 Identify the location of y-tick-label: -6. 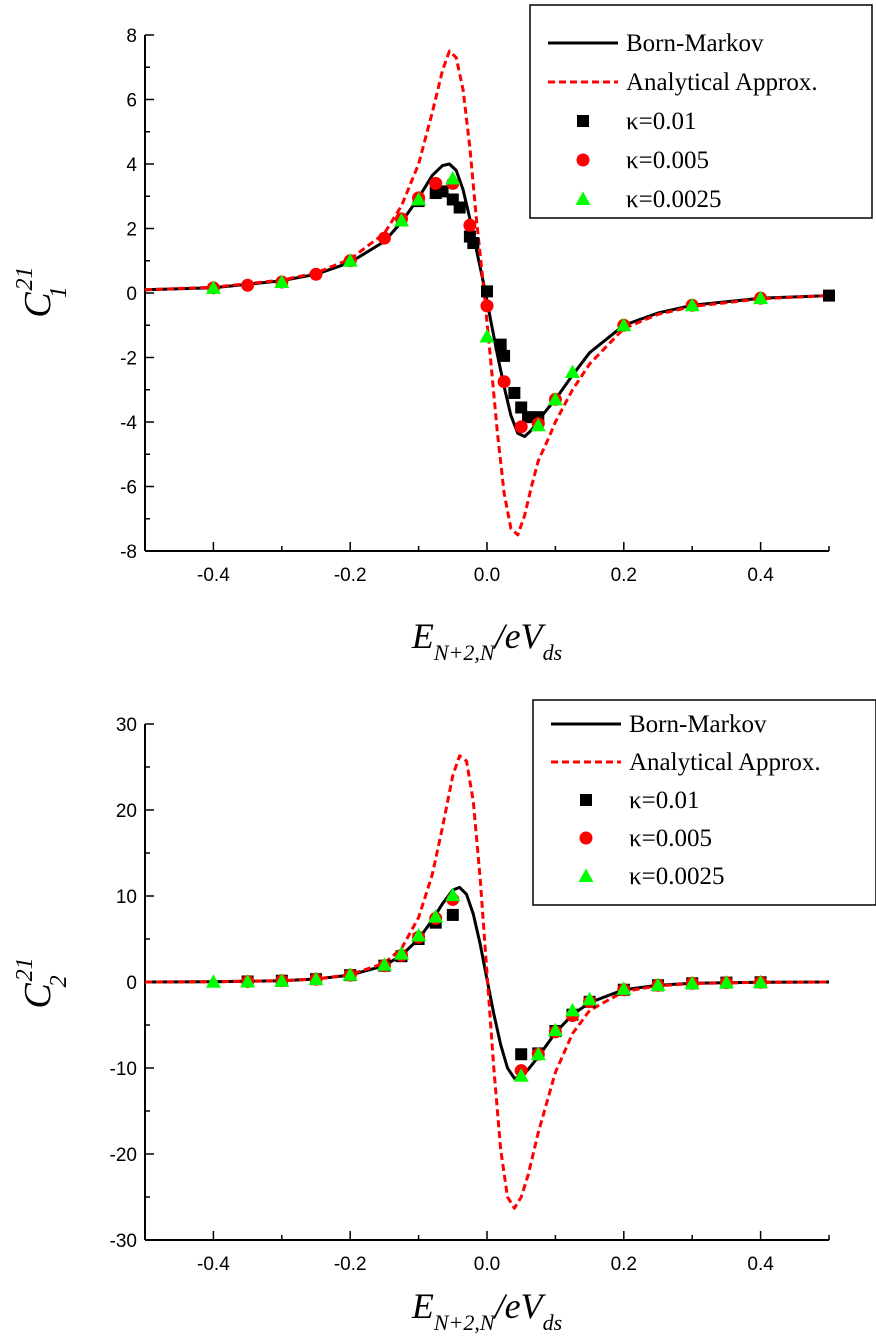
(128, 488).